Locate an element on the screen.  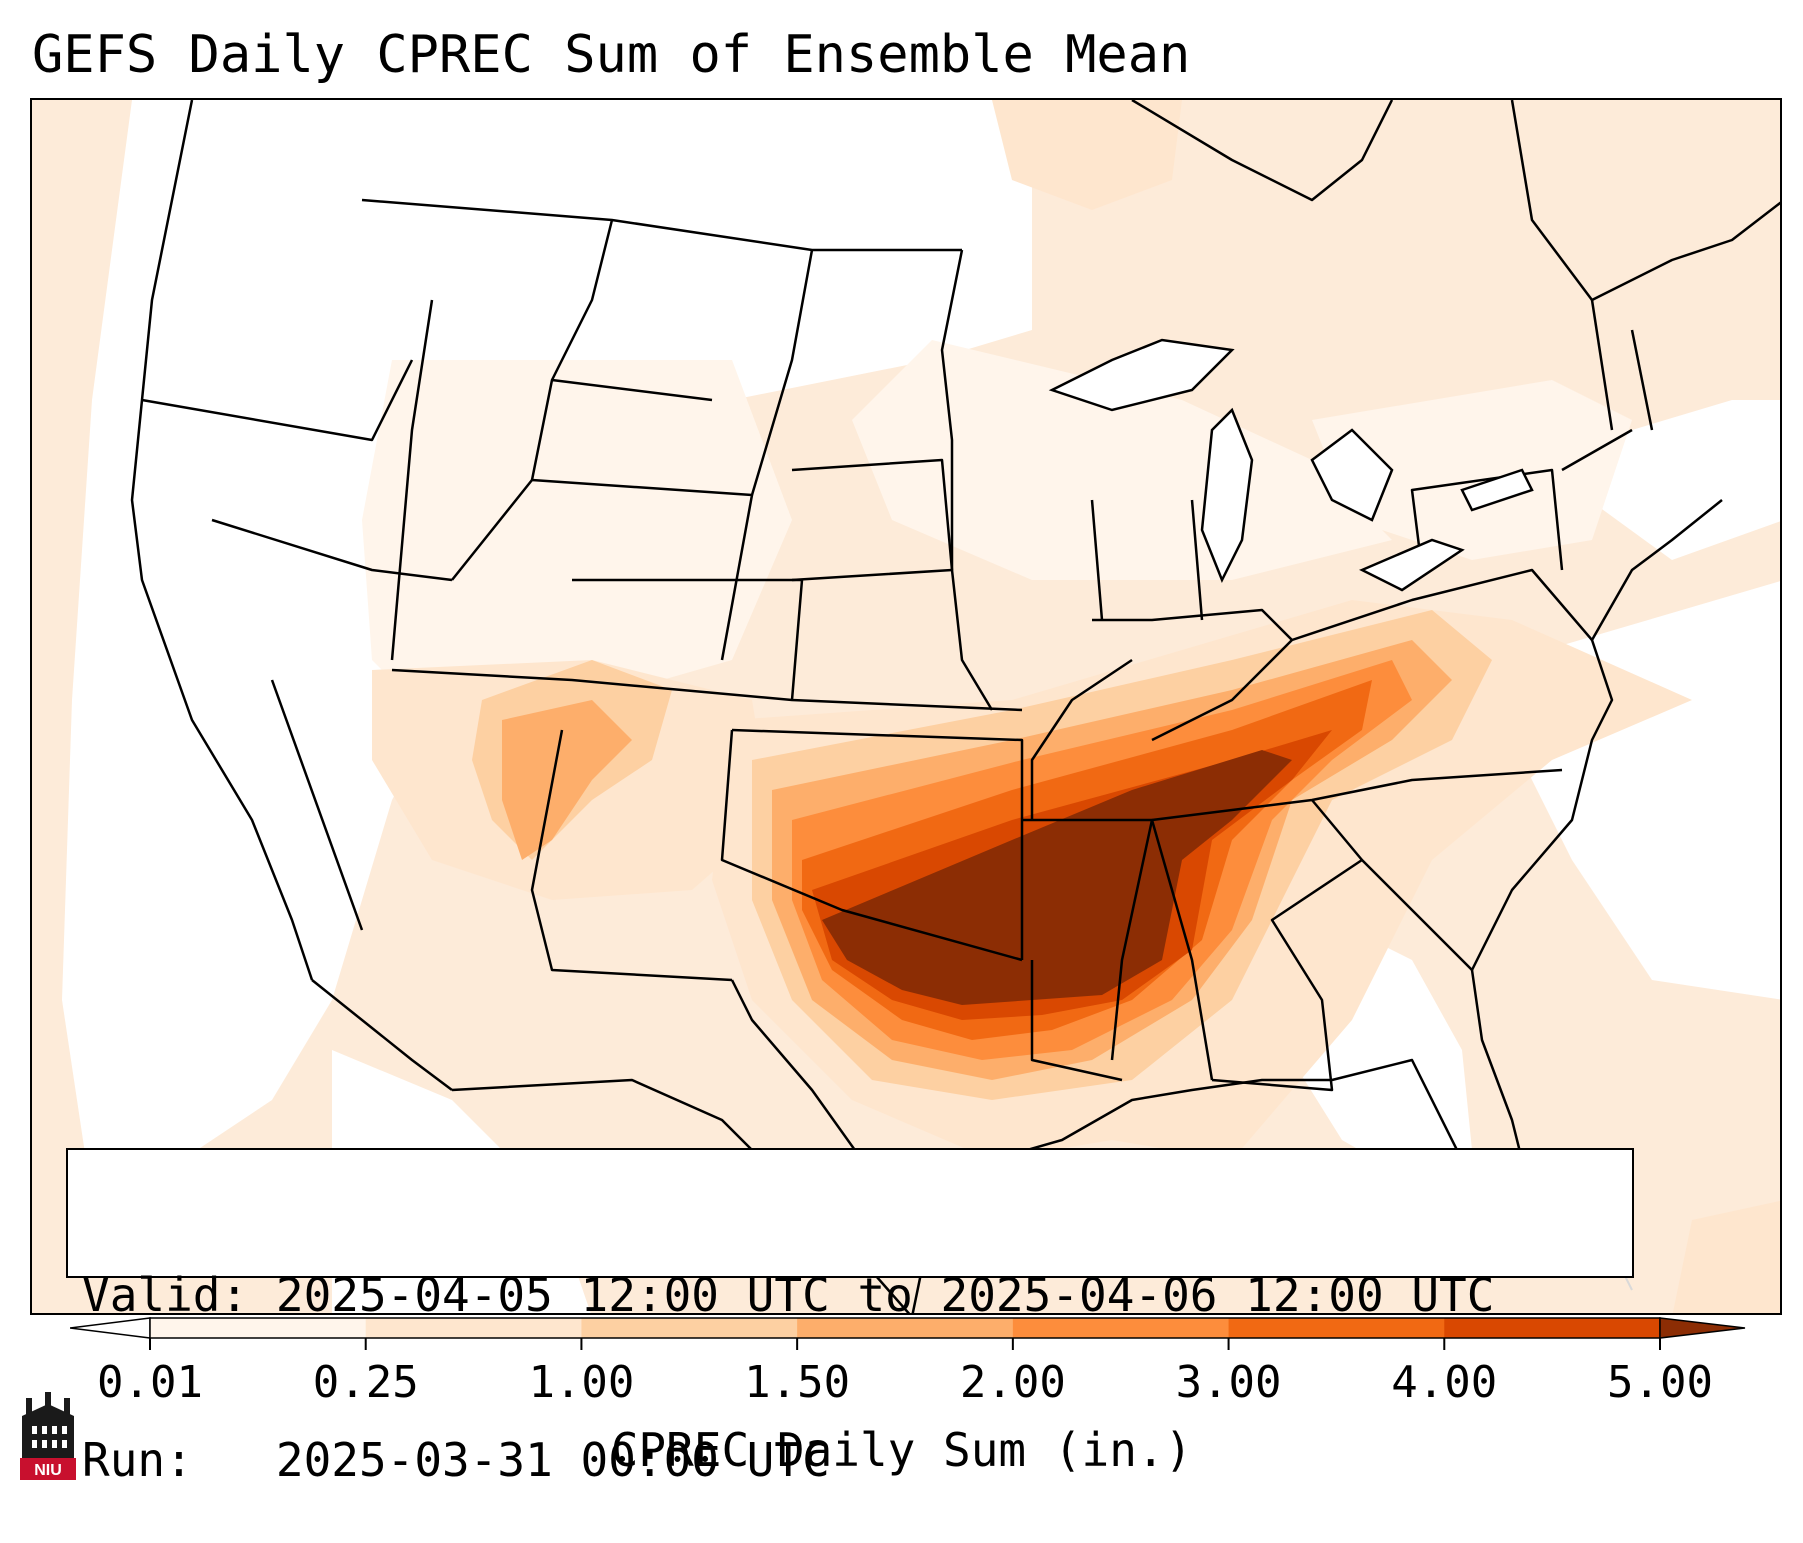
colorbar-tick-label: 5.00 is located at coordinates (1660, 1382).